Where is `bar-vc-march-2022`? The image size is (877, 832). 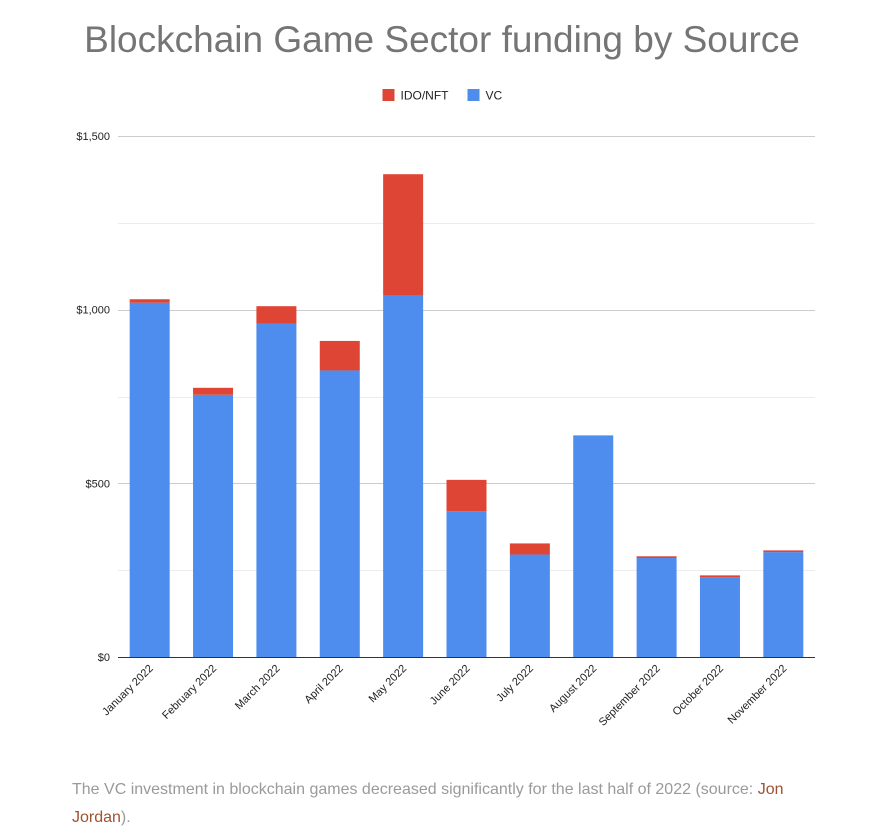 bar-vc-march-2022 is located at coordinates (276, 490).